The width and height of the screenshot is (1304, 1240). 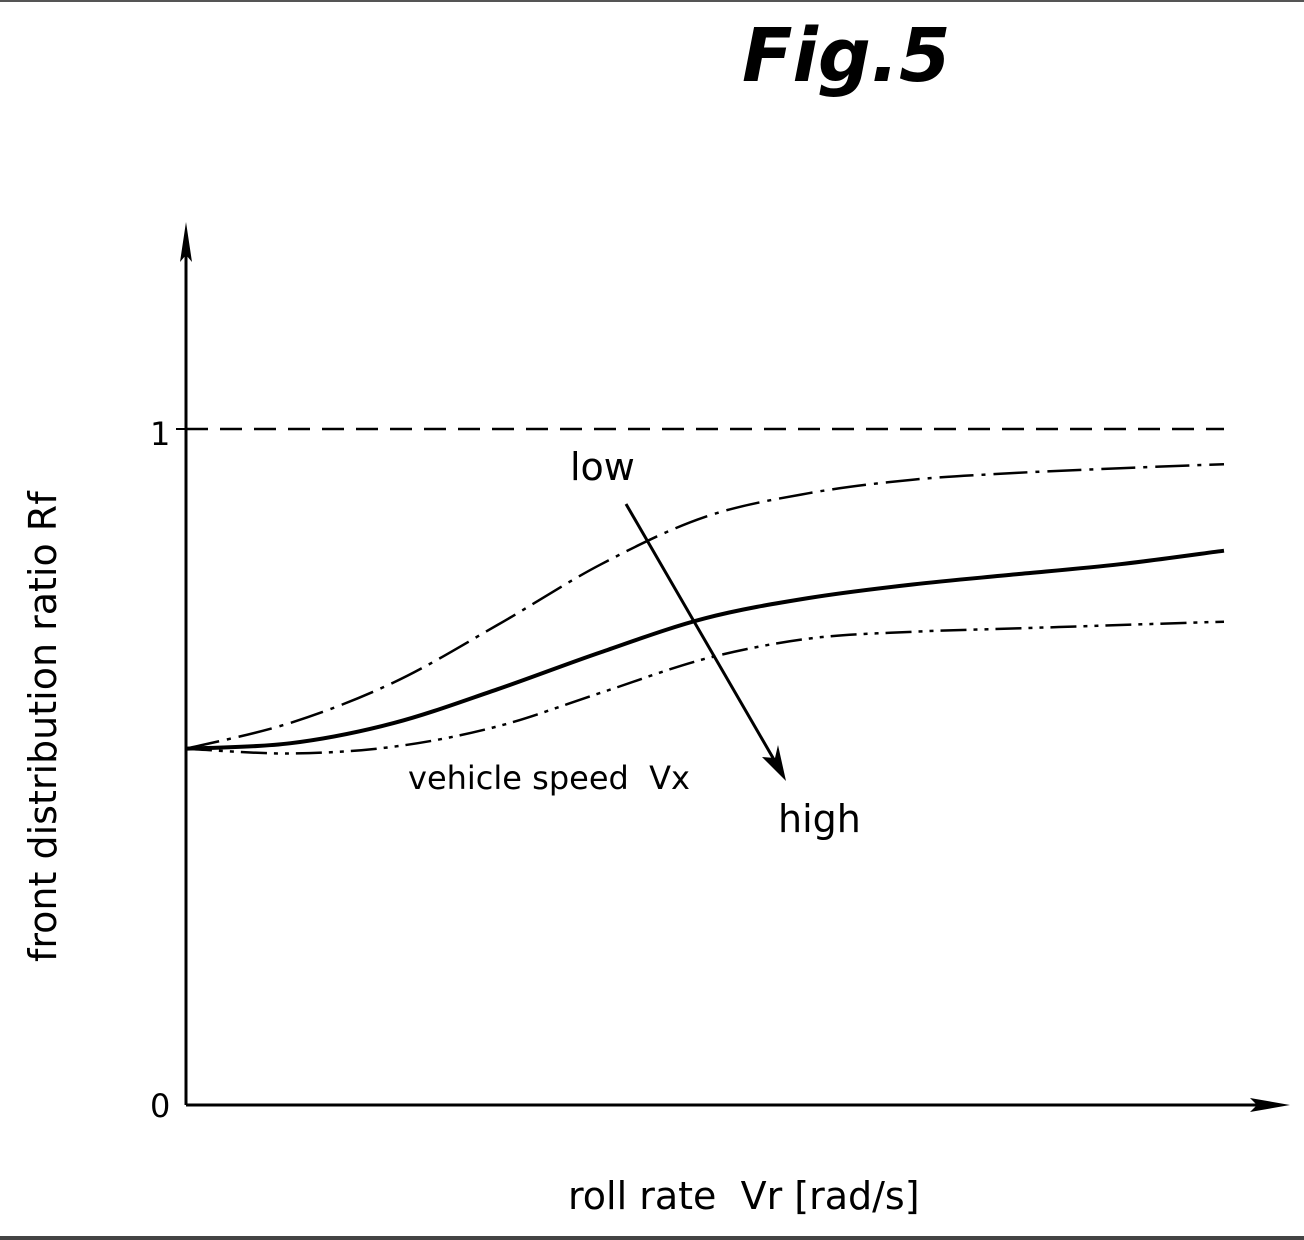 I want to click on x-axis-label: roll rate Vr [rad/s], so click(x=744, y=1196).